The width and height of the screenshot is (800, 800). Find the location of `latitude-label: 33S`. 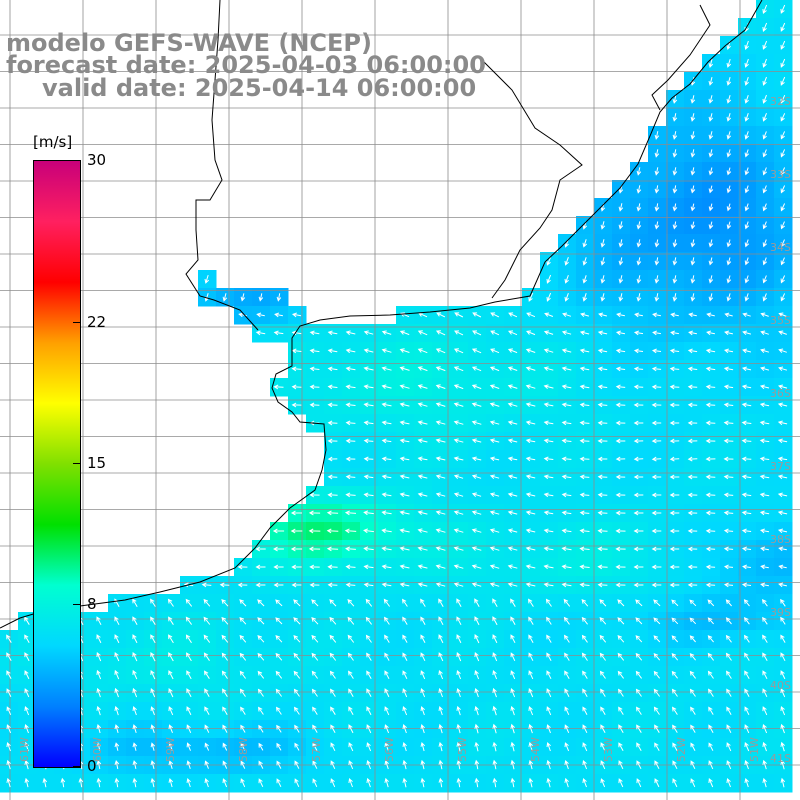

latitude-label: 33S is located at coordinates (780, 174).